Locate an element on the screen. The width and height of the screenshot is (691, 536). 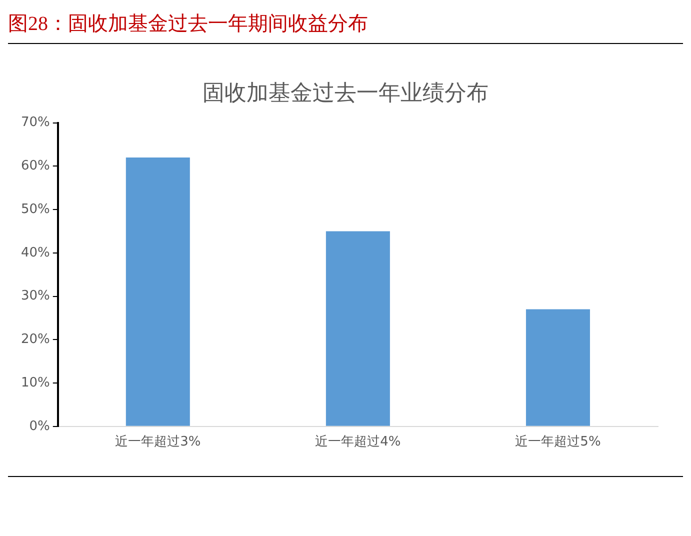
y-tick-label: 60% is located at coordinates (35, 166).